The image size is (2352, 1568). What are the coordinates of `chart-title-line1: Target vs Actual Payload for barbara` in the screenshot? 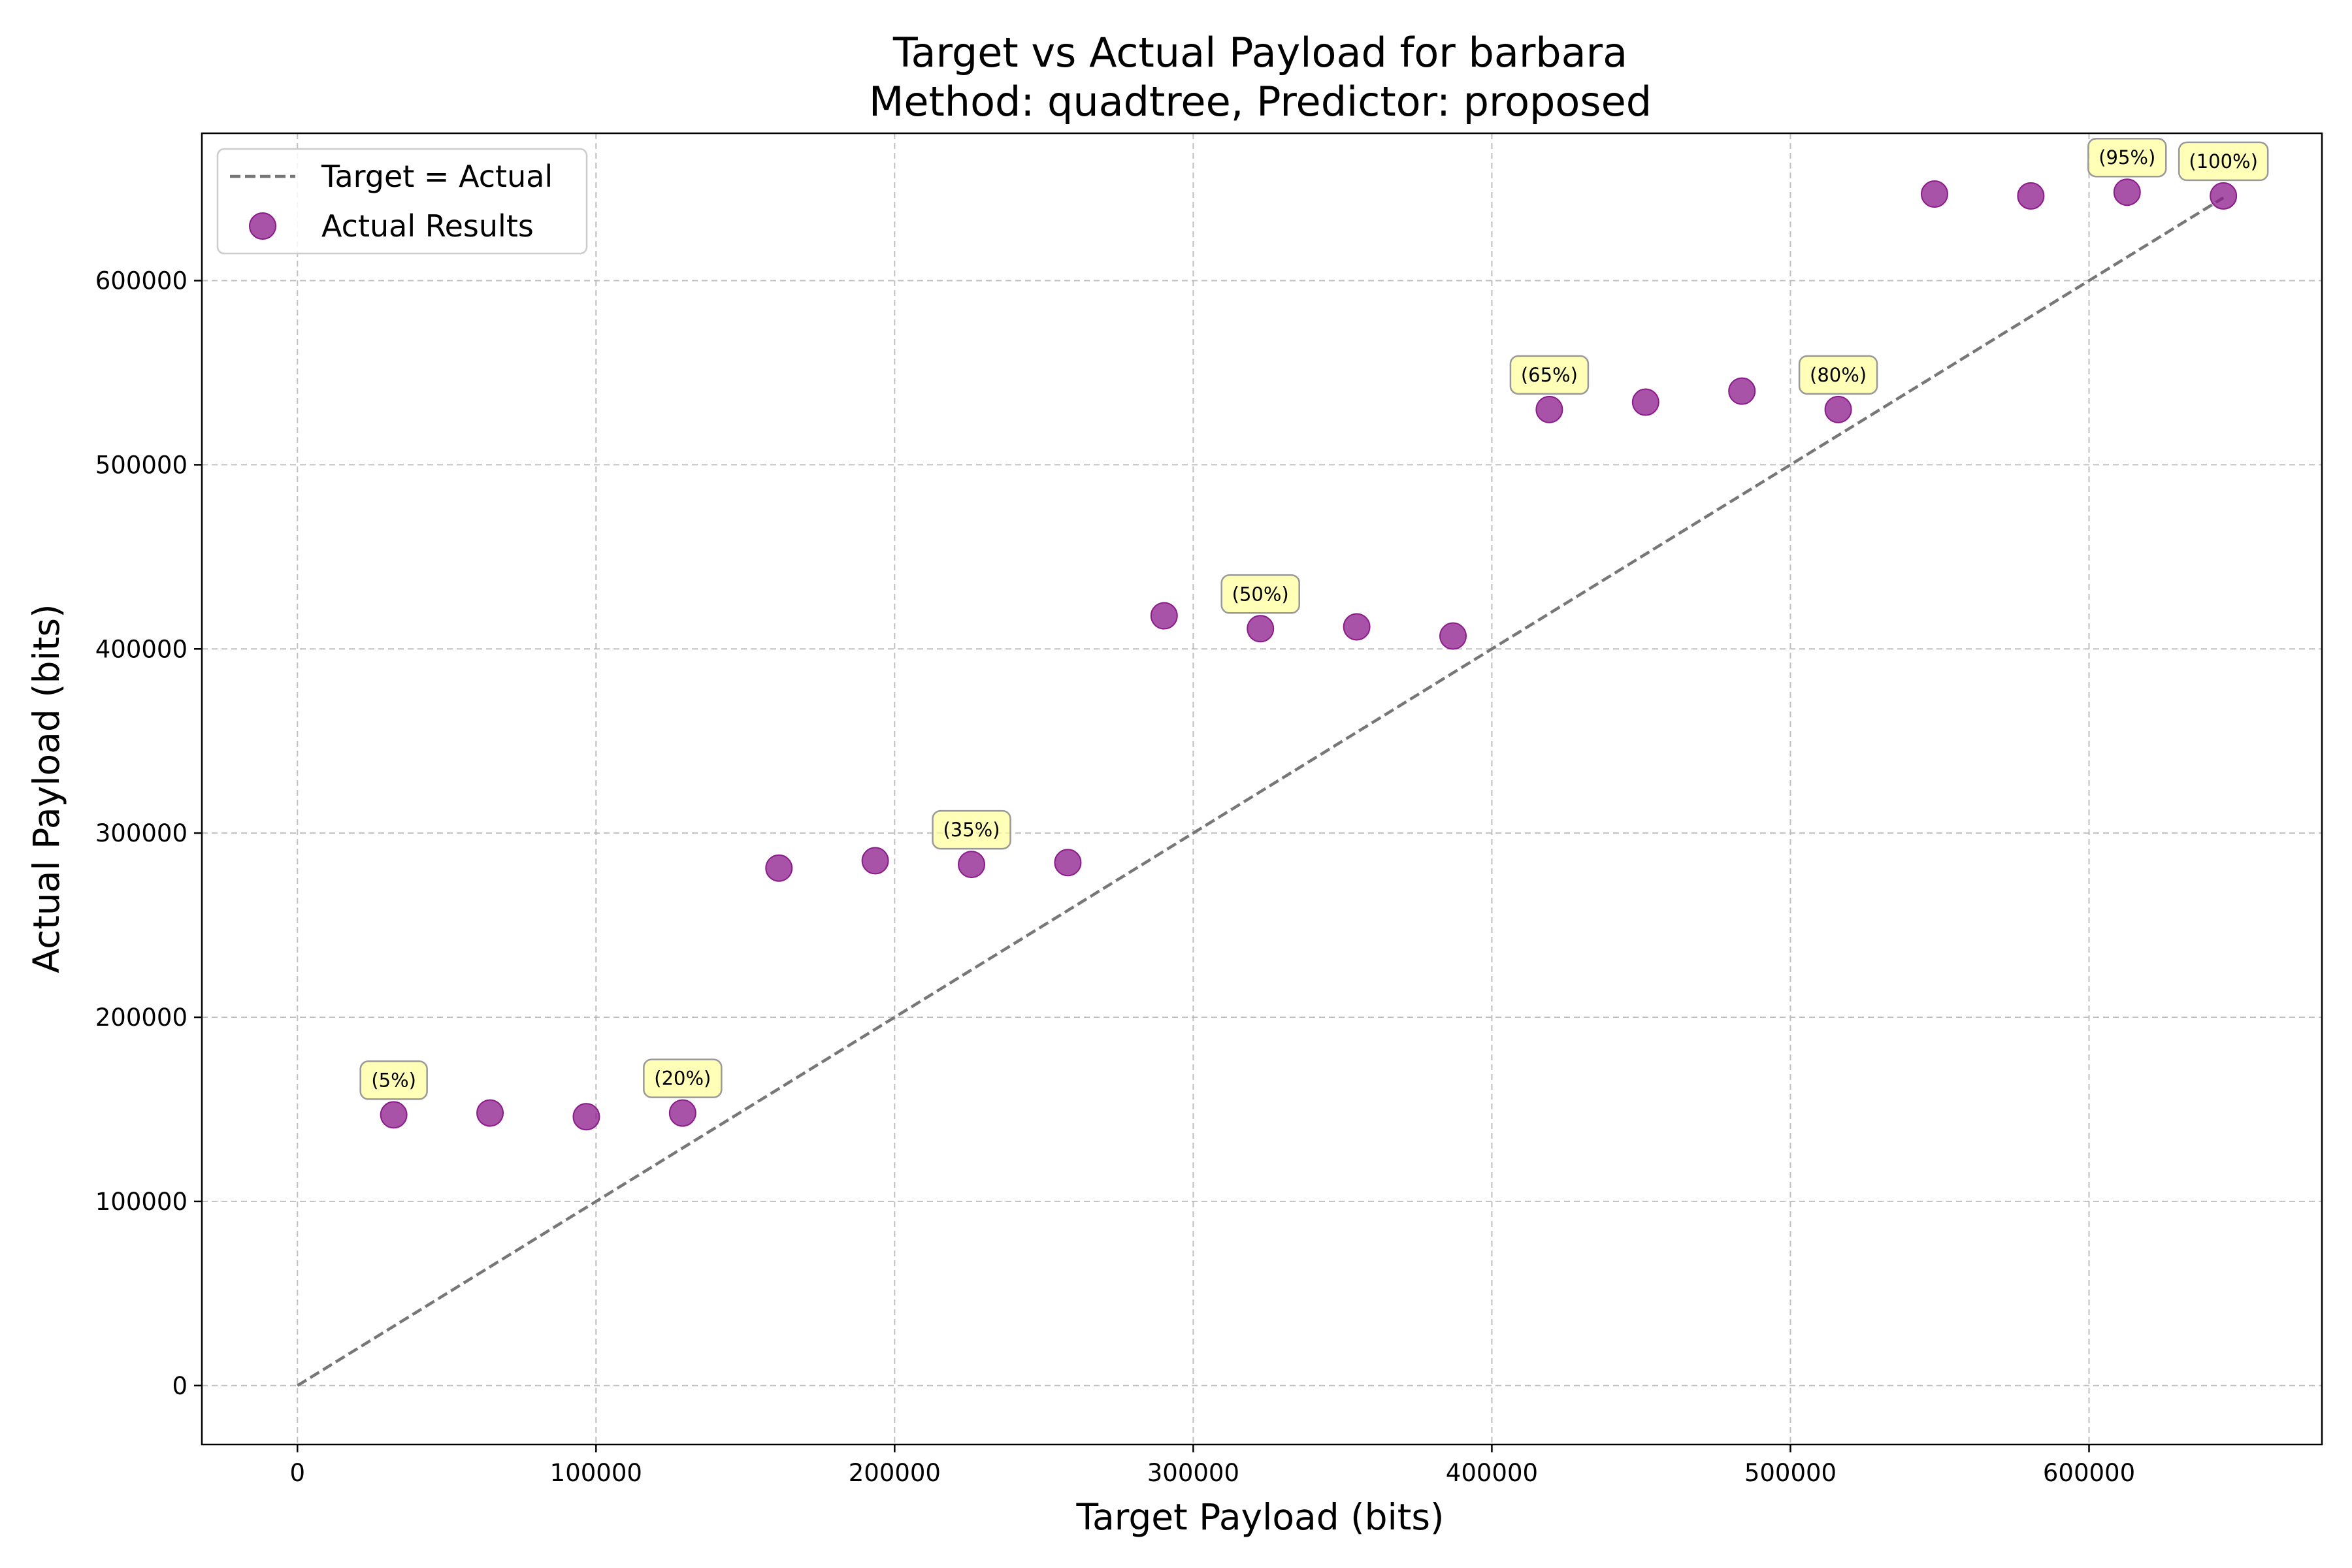 It's located at (1259, 52).